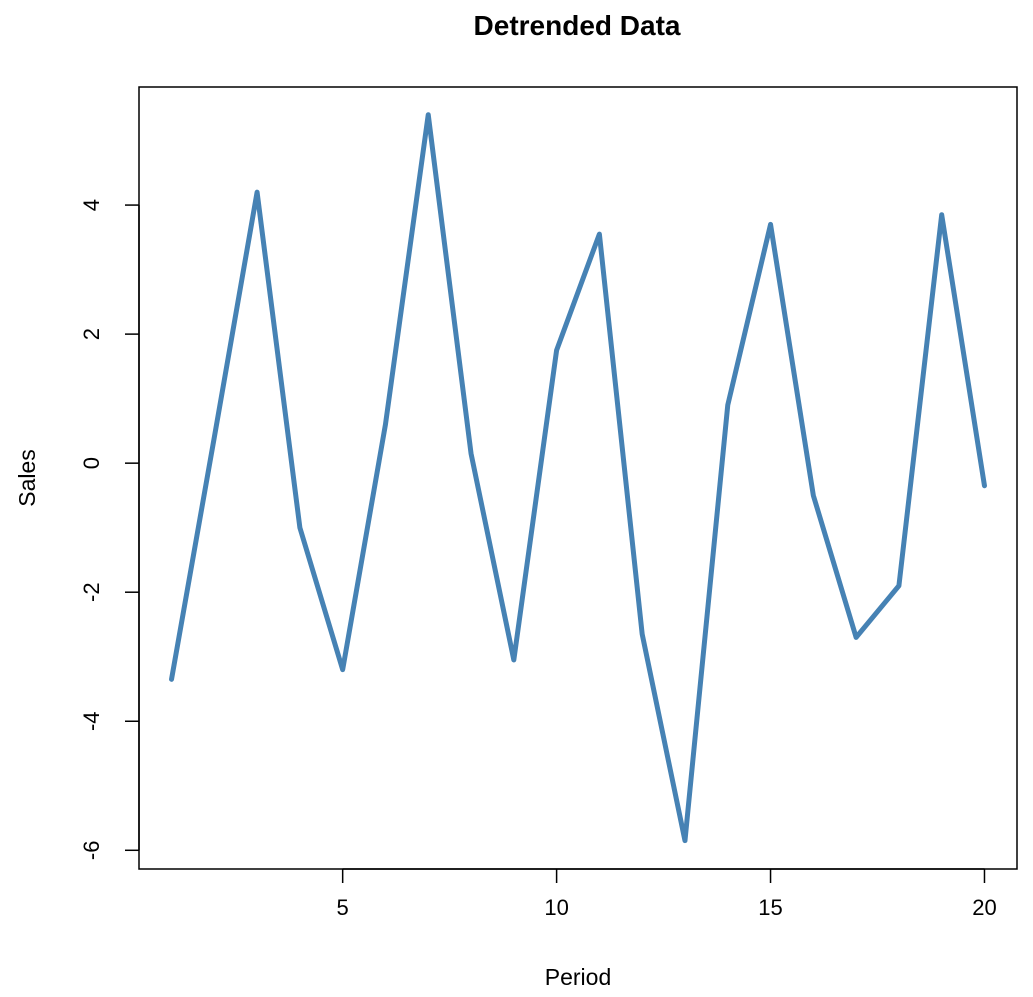 Image resolution: width=1033 pixels, height=997 pixels. I want to click on y-tick-label: 4, so click(91, 205).